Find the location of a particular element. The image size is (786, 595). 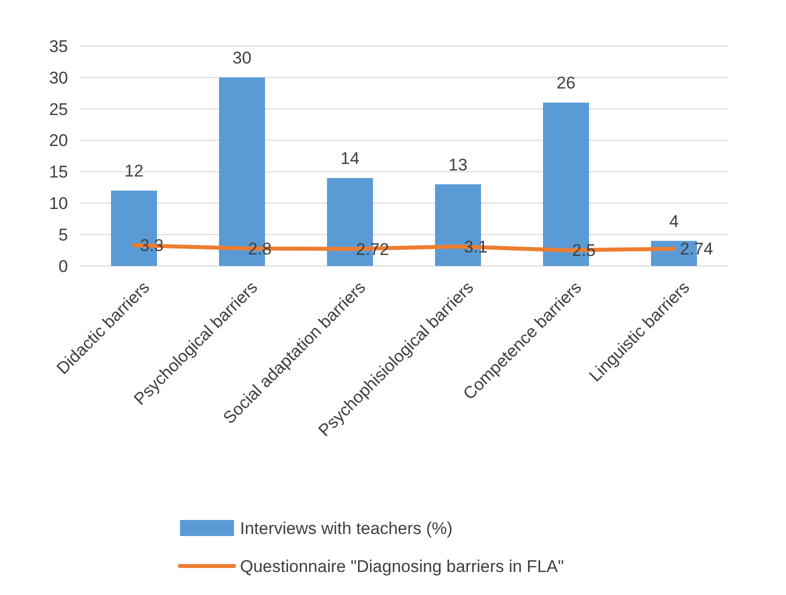

data-label: 3.1 is located at coordinates (476, 246).